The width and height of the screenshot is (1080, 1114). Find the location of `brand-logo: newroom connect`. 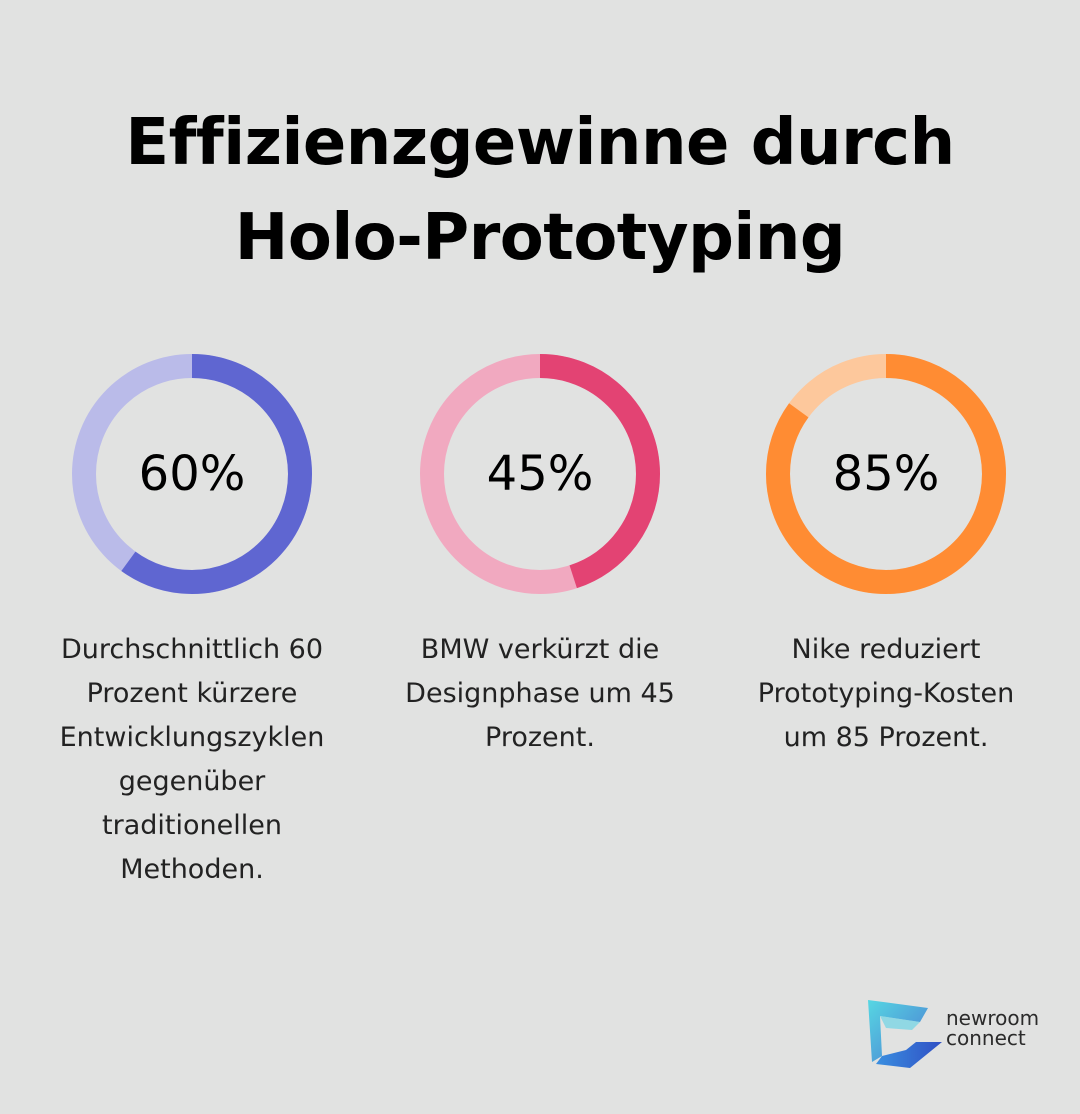

brand-logo: newroom connect is located at coordinates (956, 1034).